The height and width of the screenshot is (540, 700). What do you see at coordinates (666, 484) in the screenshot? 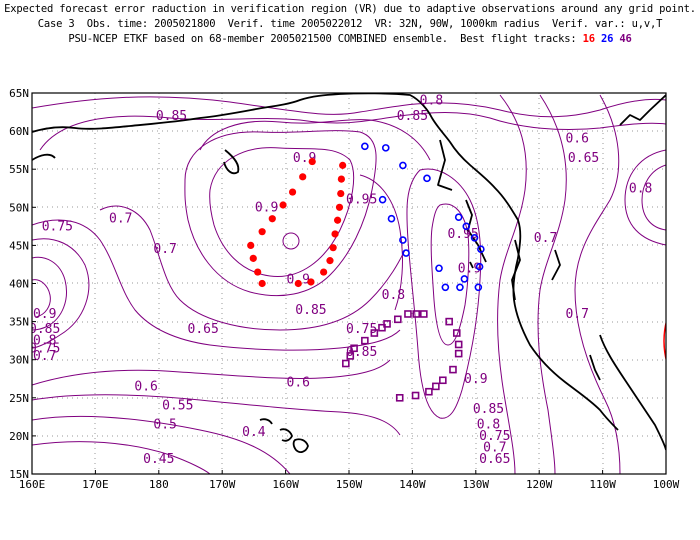
I see `lon-label: 100W` at bounding box center [666, 484].